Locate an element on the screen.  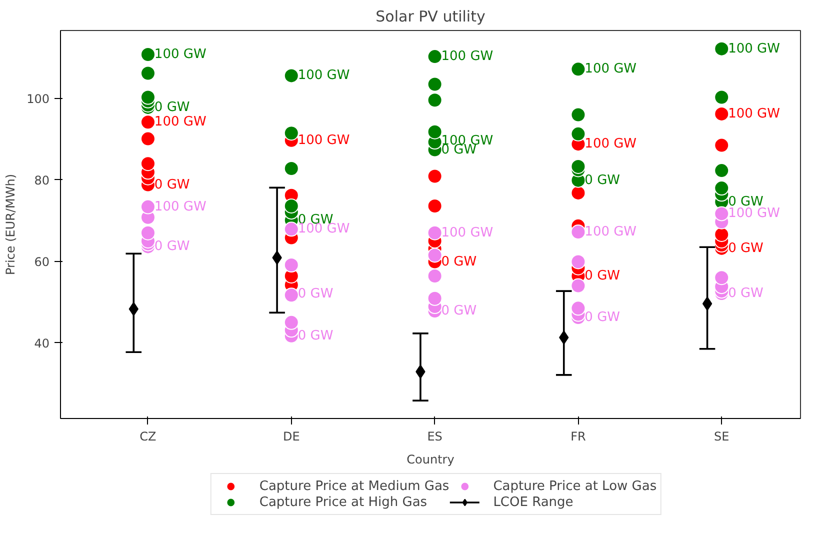
legend-label: Capture Price at High Gas is located at coordinates (343, 502).